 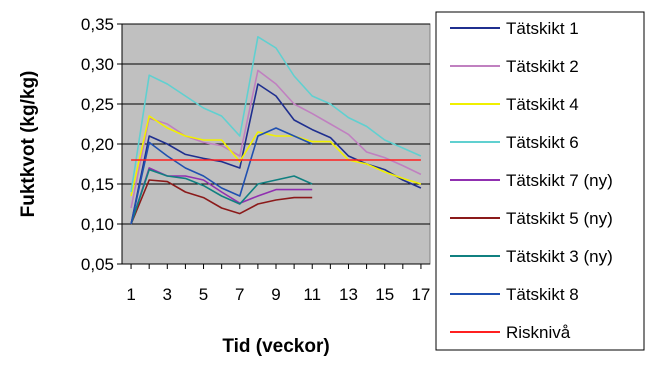 I want to click on x-axis-title: Tid (veckor), so click(x=275, y=346).